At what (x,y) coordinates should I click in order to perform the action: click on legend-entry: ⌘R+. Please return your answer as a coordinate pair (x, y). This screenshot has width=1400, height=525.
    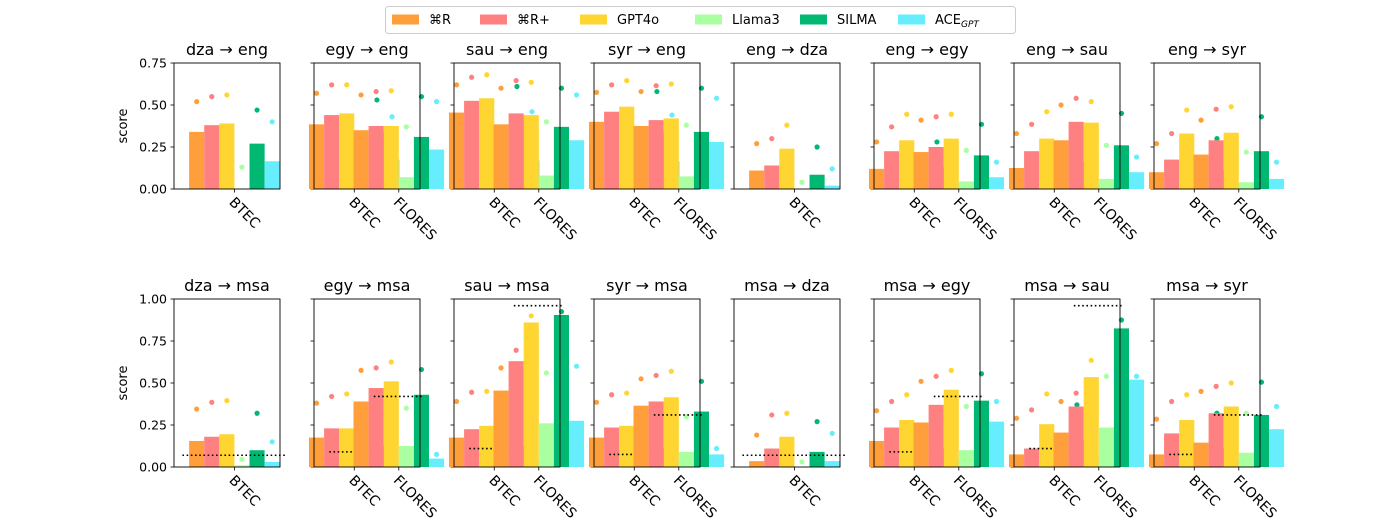
    Looking at the image, I should click on (515, 20).